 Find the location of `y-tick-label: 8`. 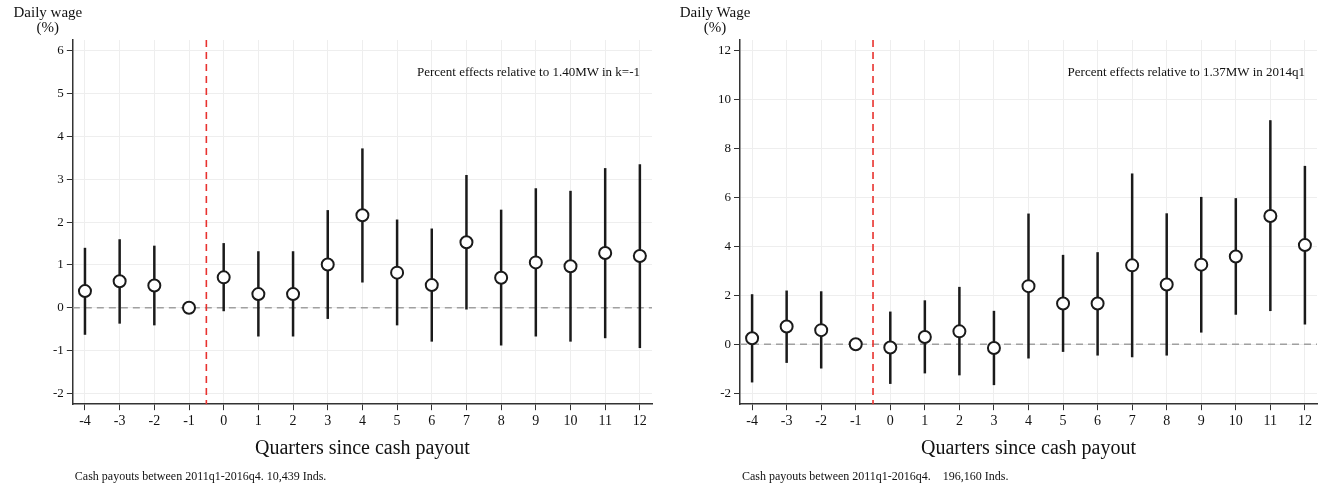

y-tick-label: 8 is located at coordinates (727, 148).